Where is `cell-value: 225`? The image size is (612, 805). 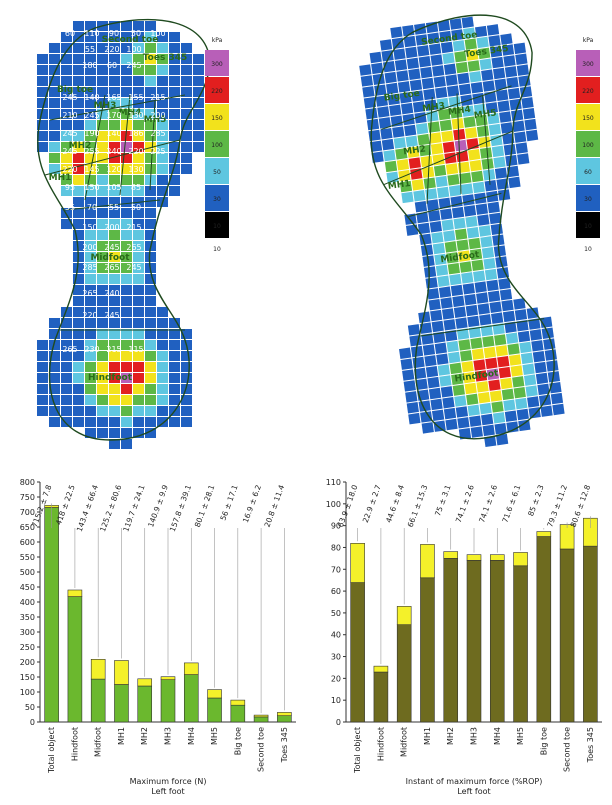
cell-value: 225 is located at coordinates (157, 151).